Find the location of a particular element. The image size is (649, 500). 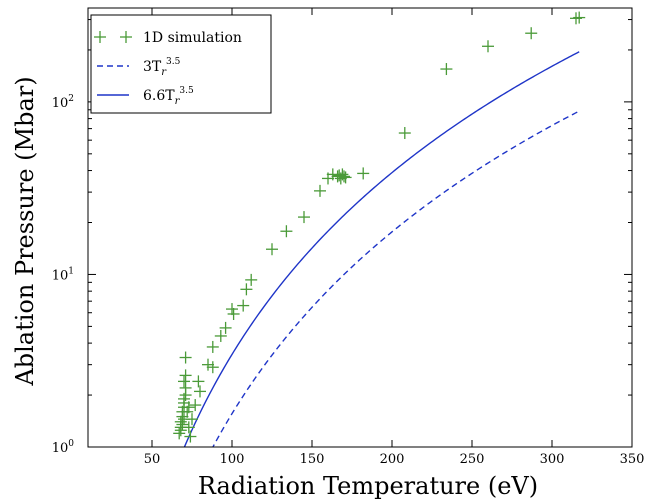

y-tick-label: 10² is located at coordinates (63, 102).